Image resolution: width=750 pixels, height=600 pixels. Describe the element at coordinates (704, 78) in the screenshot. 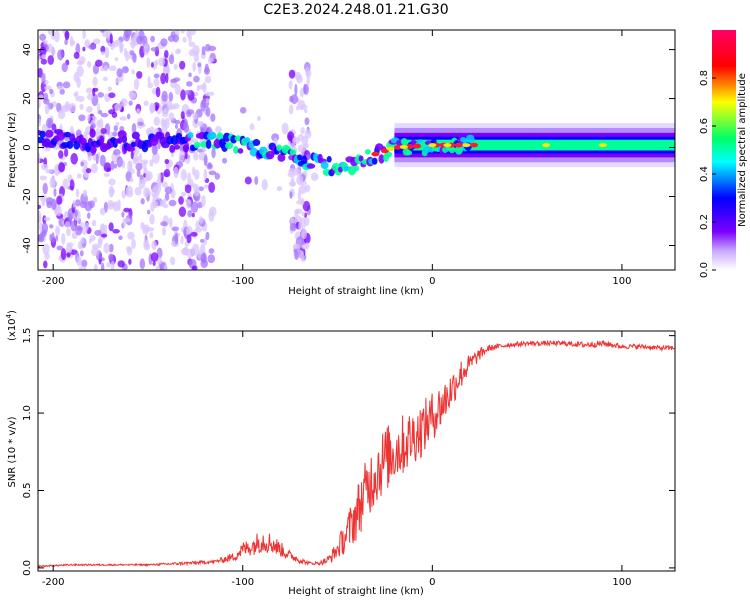

I see `colorbar-tick-label: 0.8` at that location.